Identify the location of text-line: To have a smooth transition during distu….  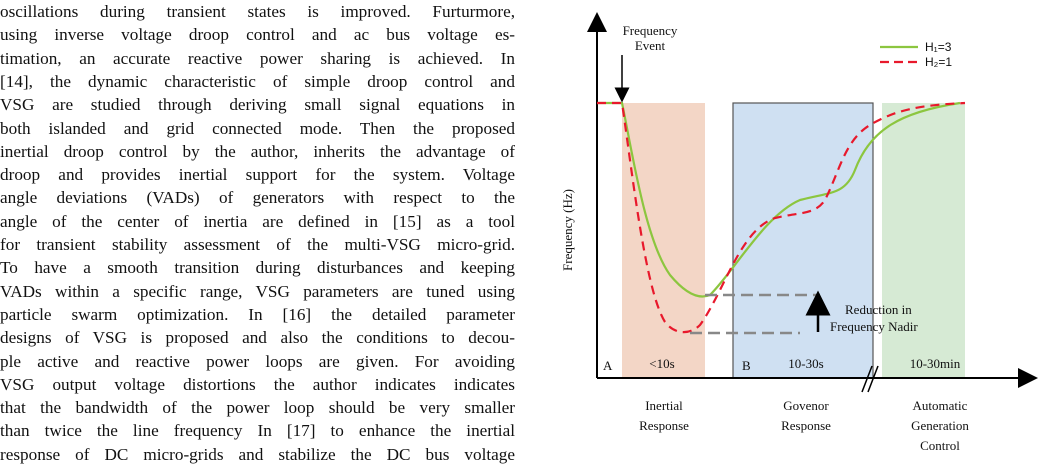
(257, 268).